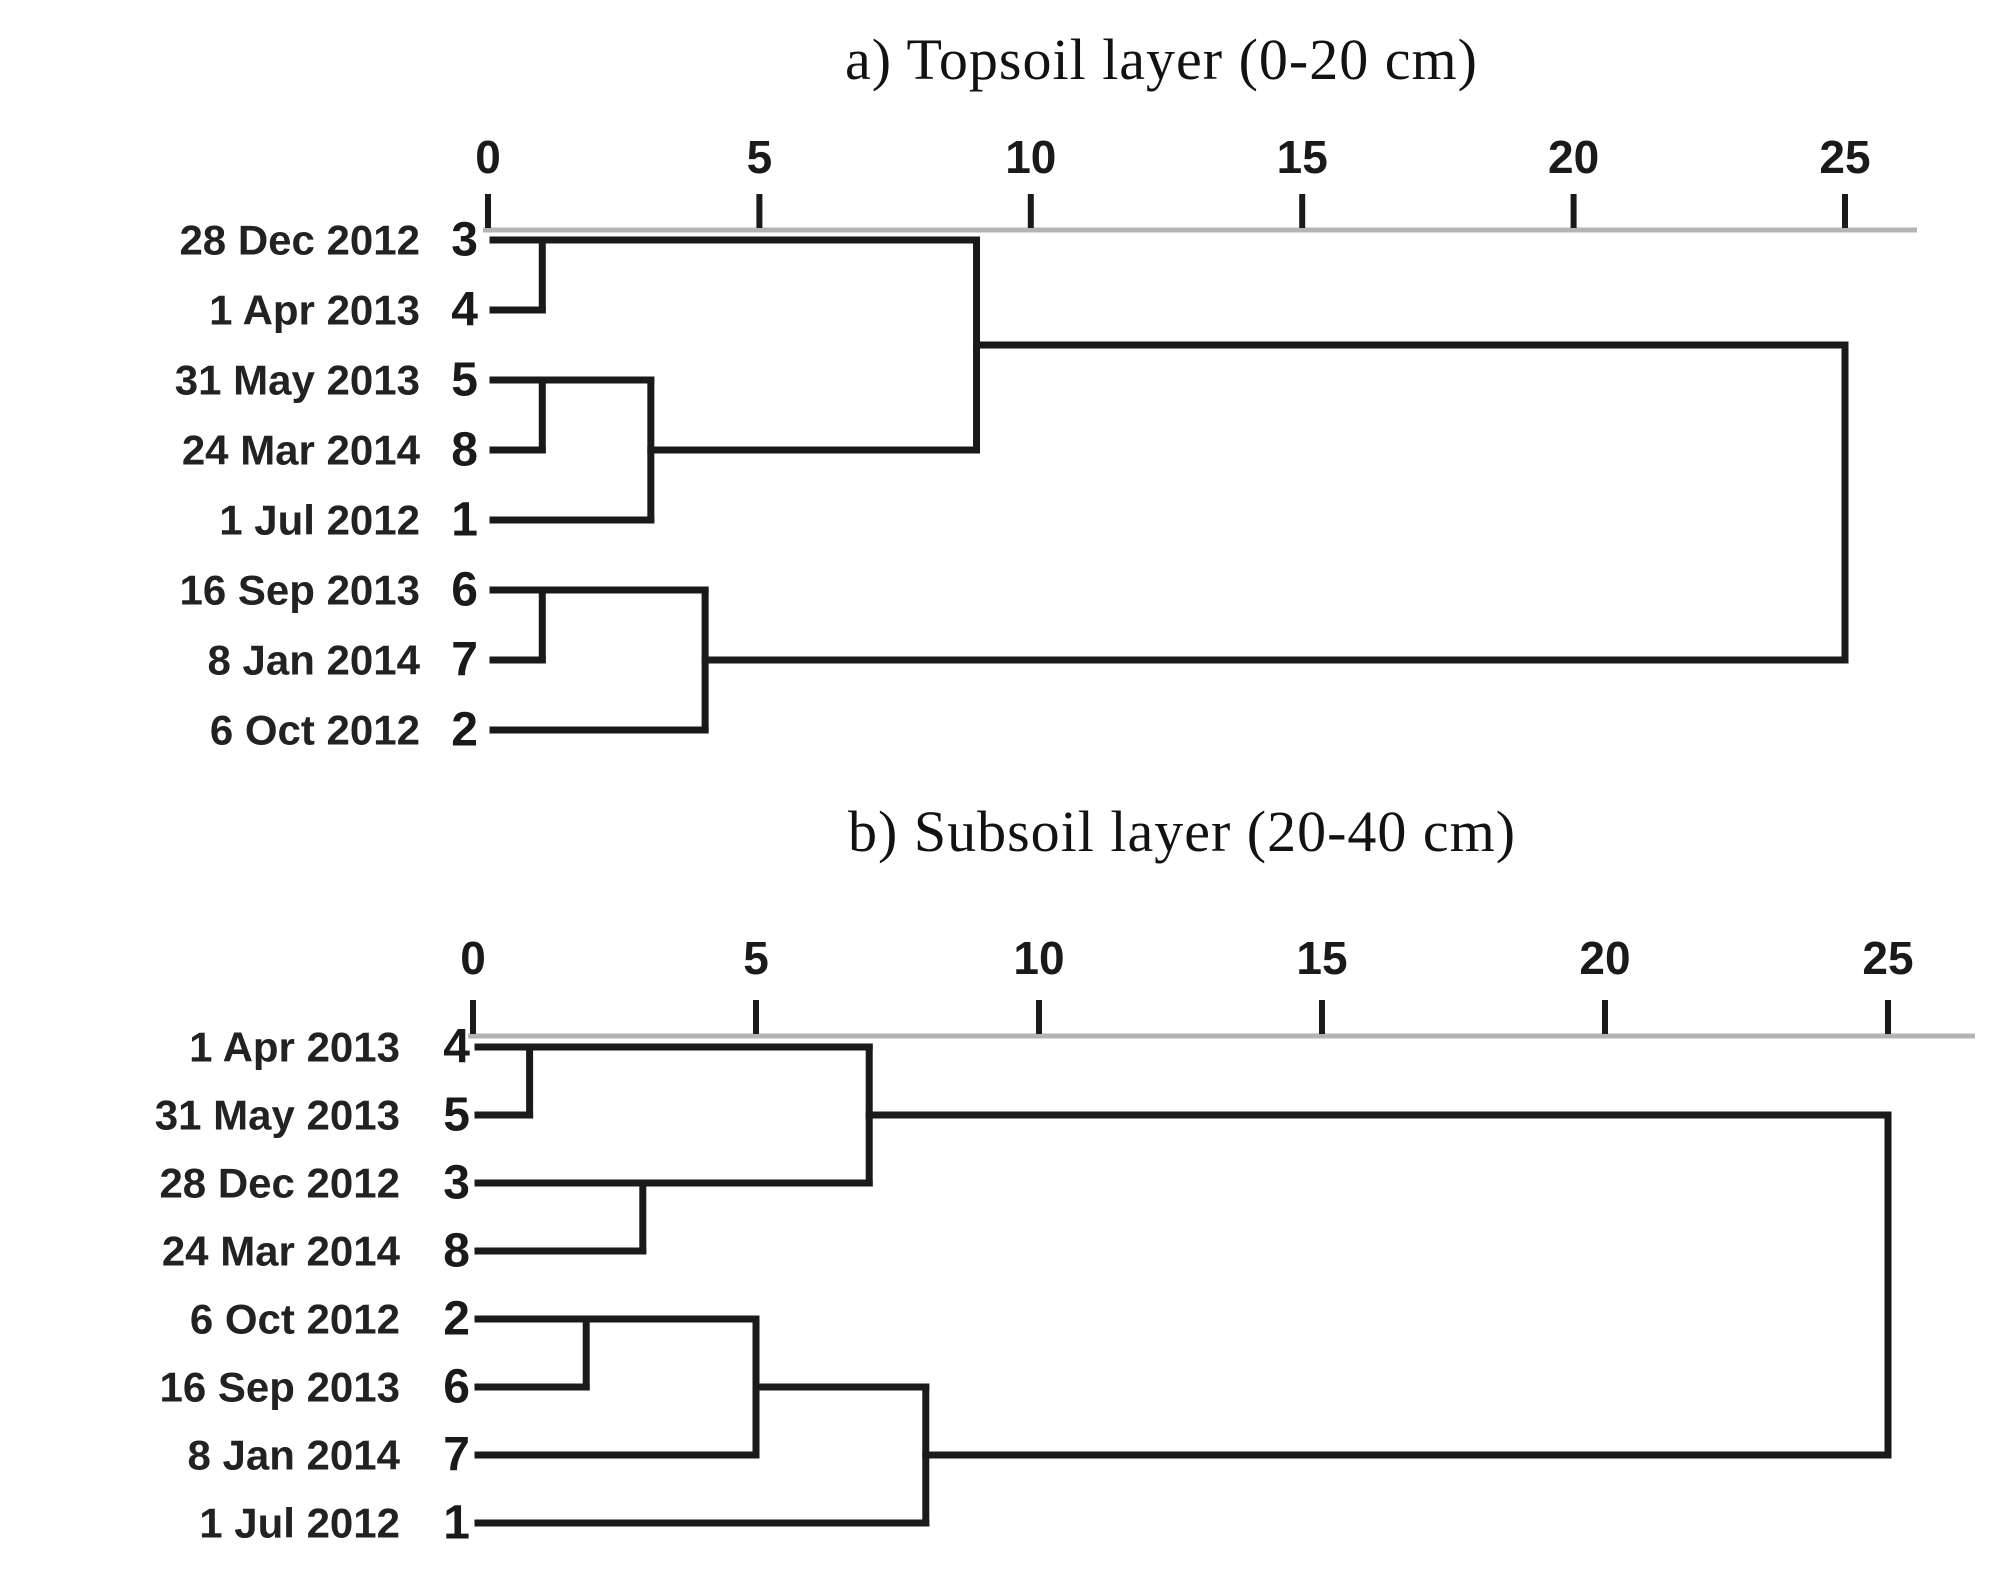 Image resolution: width=2002 pixels, height=1588 pixels. Describe the element at coordinates (464, 730) in the screenshot. I see `leaf-case-number-a: 2` at that location.